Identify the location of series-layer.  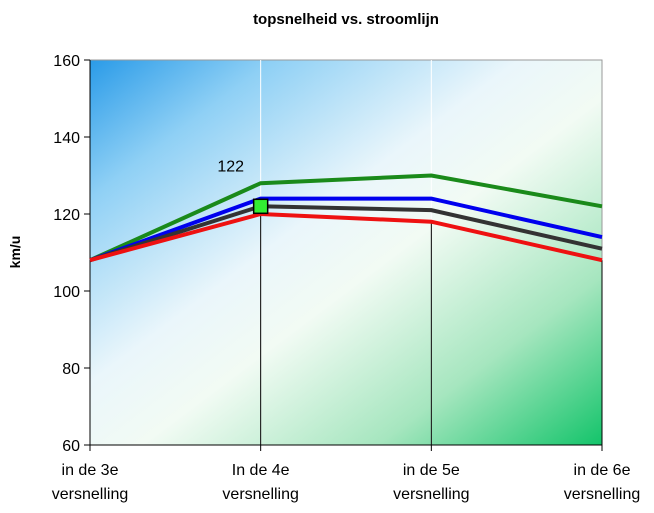
(346, 218).